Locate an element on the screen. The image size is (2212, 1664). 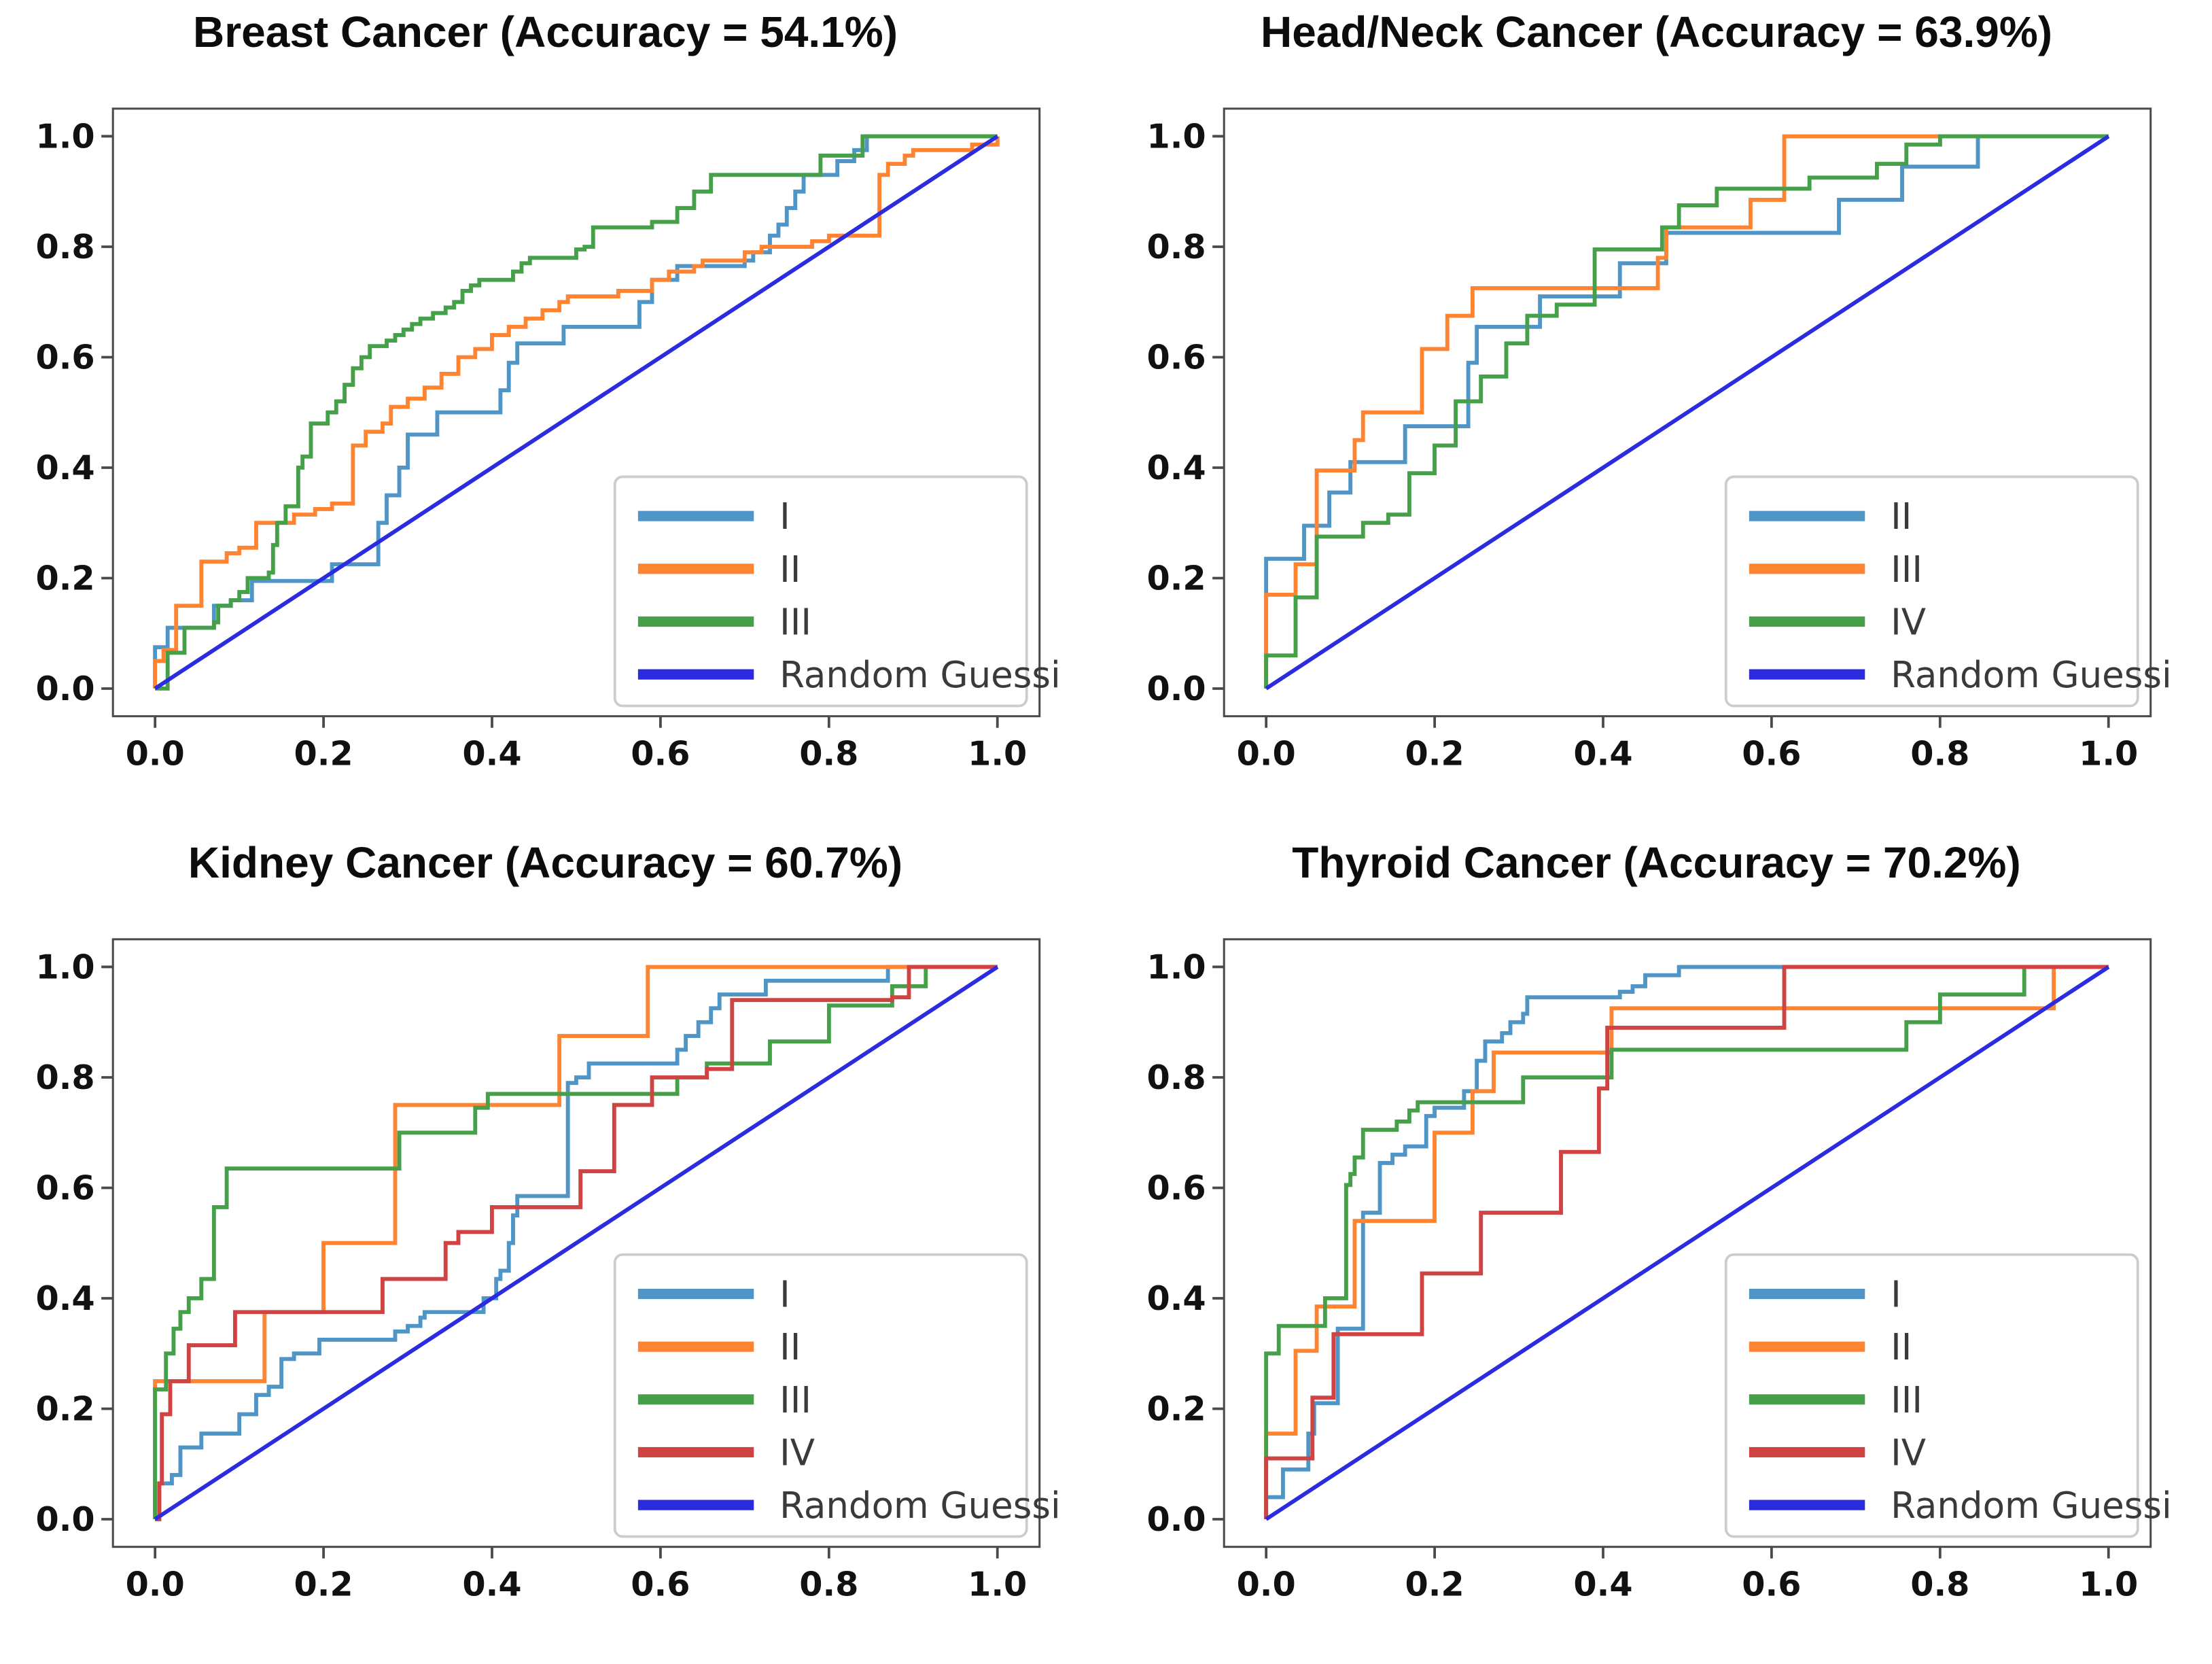
panel-title-thyroid: Thyroid Cancer (Accuracy = 70.2%) is located at coordinates (1656, 863).